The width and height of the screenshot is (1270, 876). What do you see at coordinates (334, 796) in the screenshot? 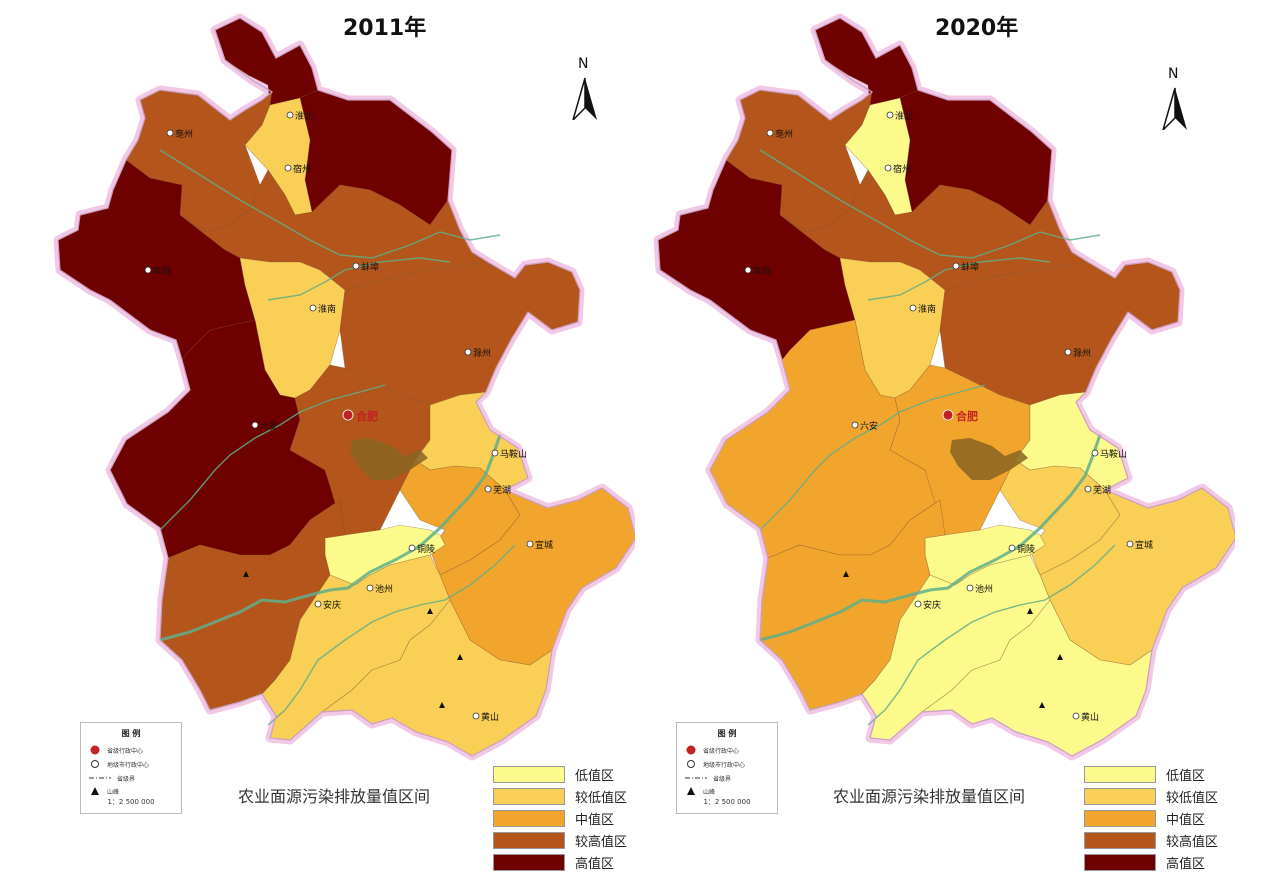
I see `legend-caption: 农业面源污染排放量值区间` at bounding box center [334, 796].